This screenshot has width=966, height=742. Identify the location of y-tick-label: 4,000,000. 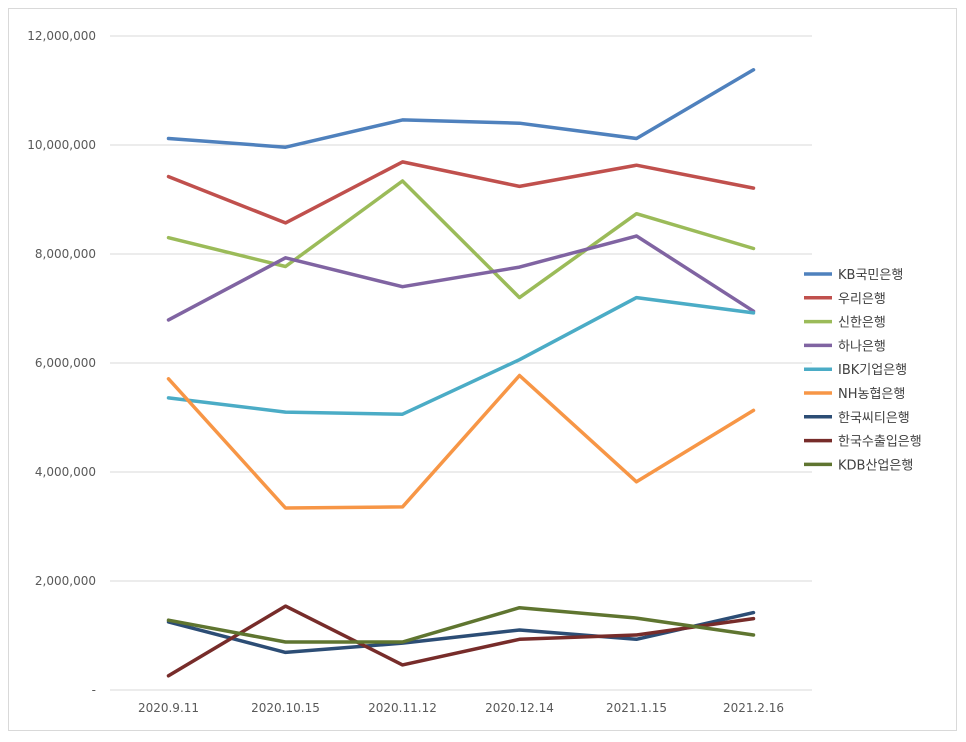
(65, 472).